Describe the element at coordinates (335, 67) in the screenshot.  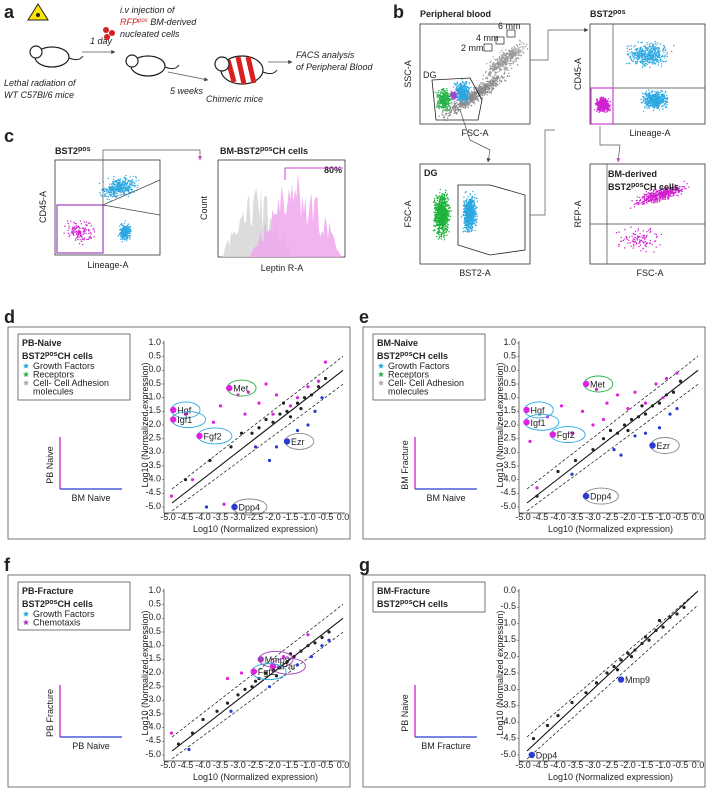
I see `caption: of Peripheral Blood` at that location.